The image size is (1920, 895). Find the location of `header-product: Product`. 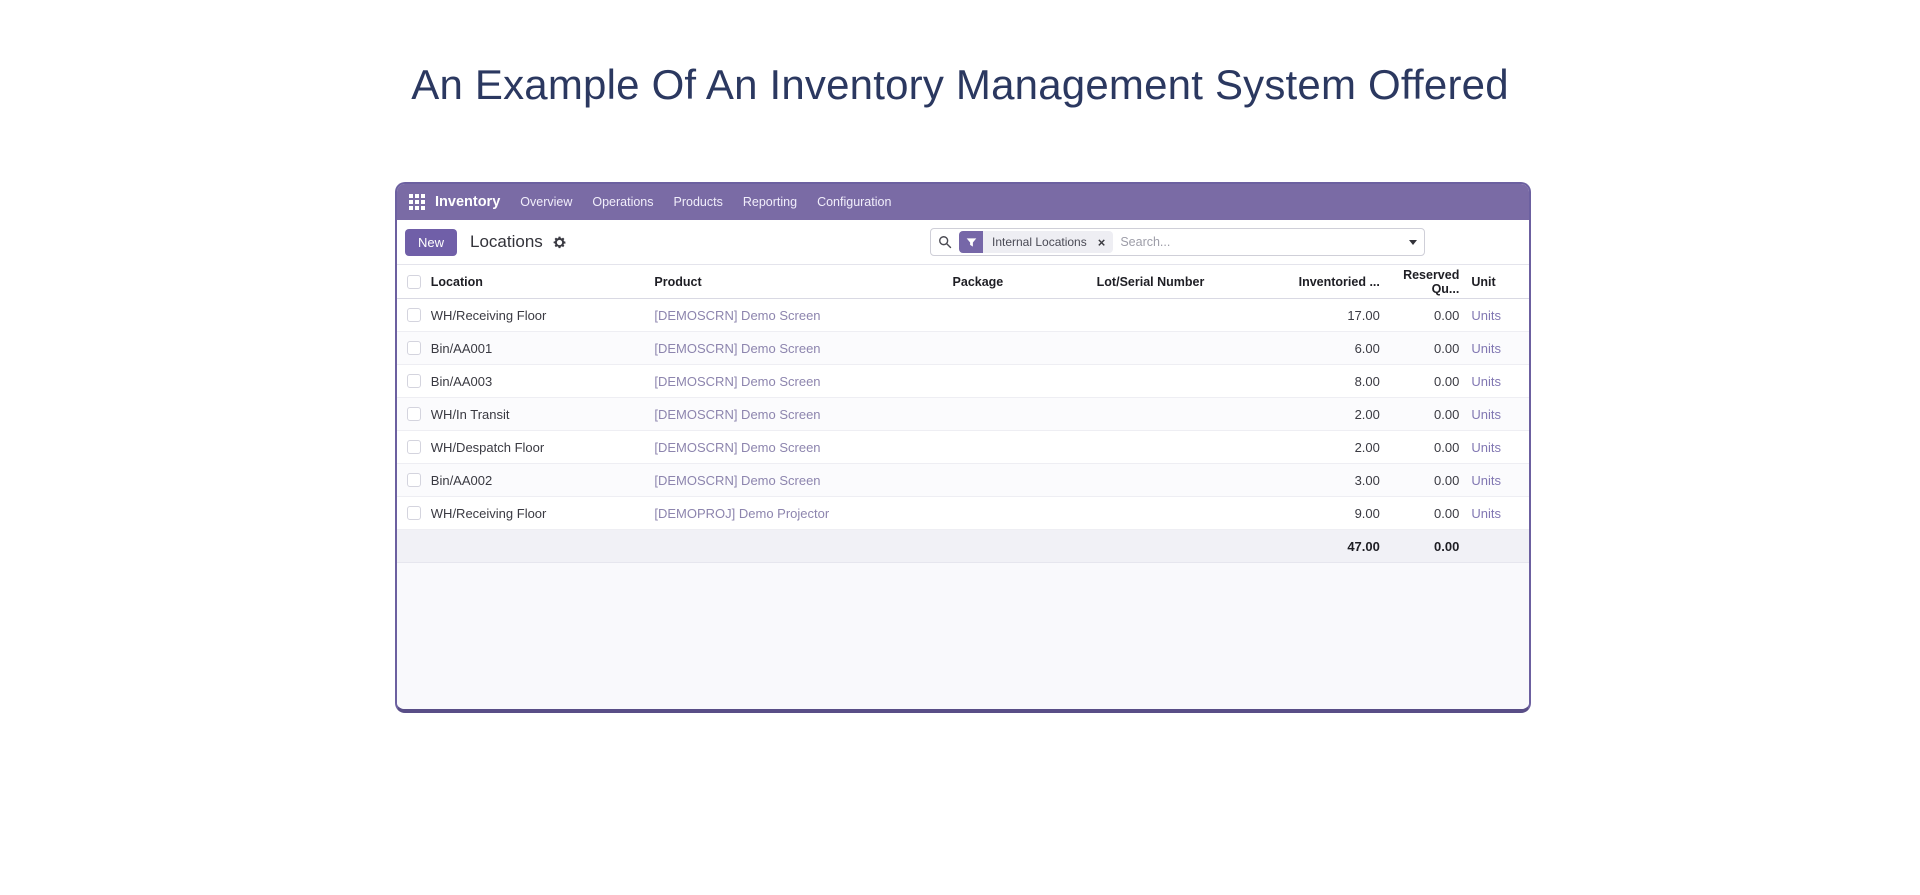

header-product: Product is located at coordinates (678, 281).